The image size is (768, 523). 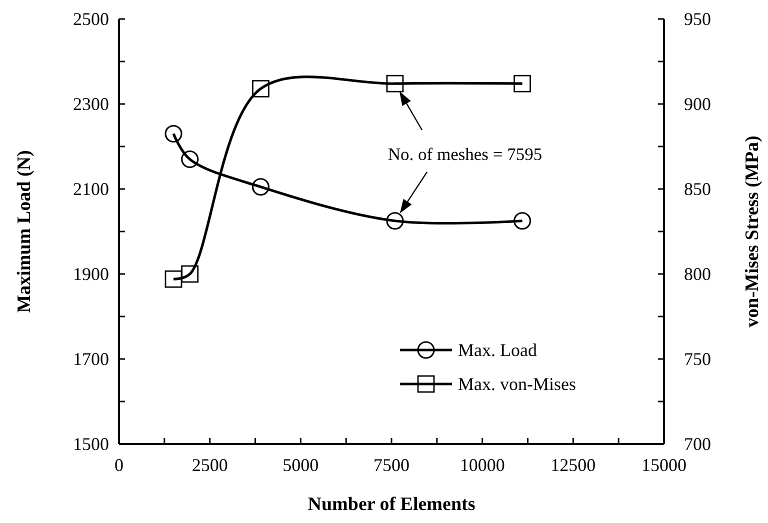 I want to click on y-tick-label: 1500, so click(x=91, y=444).